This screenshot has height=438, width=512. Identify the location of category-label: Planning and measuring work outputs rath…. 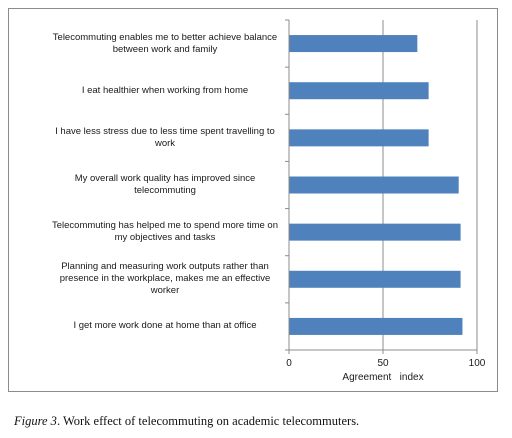
(165, 279).